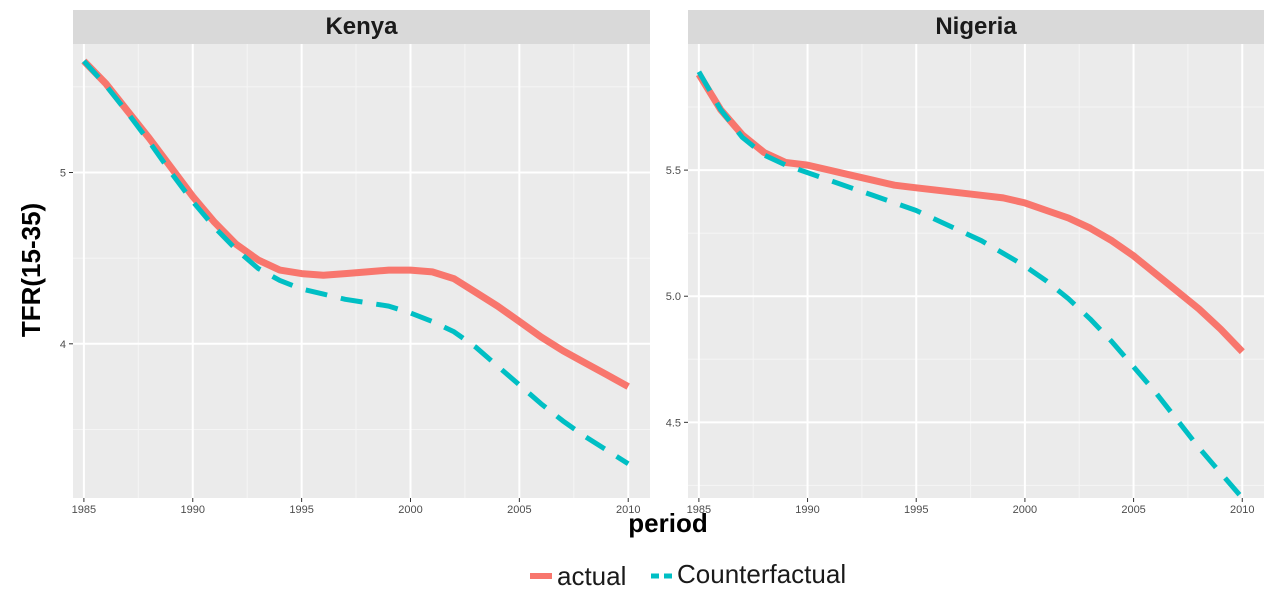  Describe the element at coordinates (63, 345) in the screenshot. I see `y-tick-label: 4` at that location.